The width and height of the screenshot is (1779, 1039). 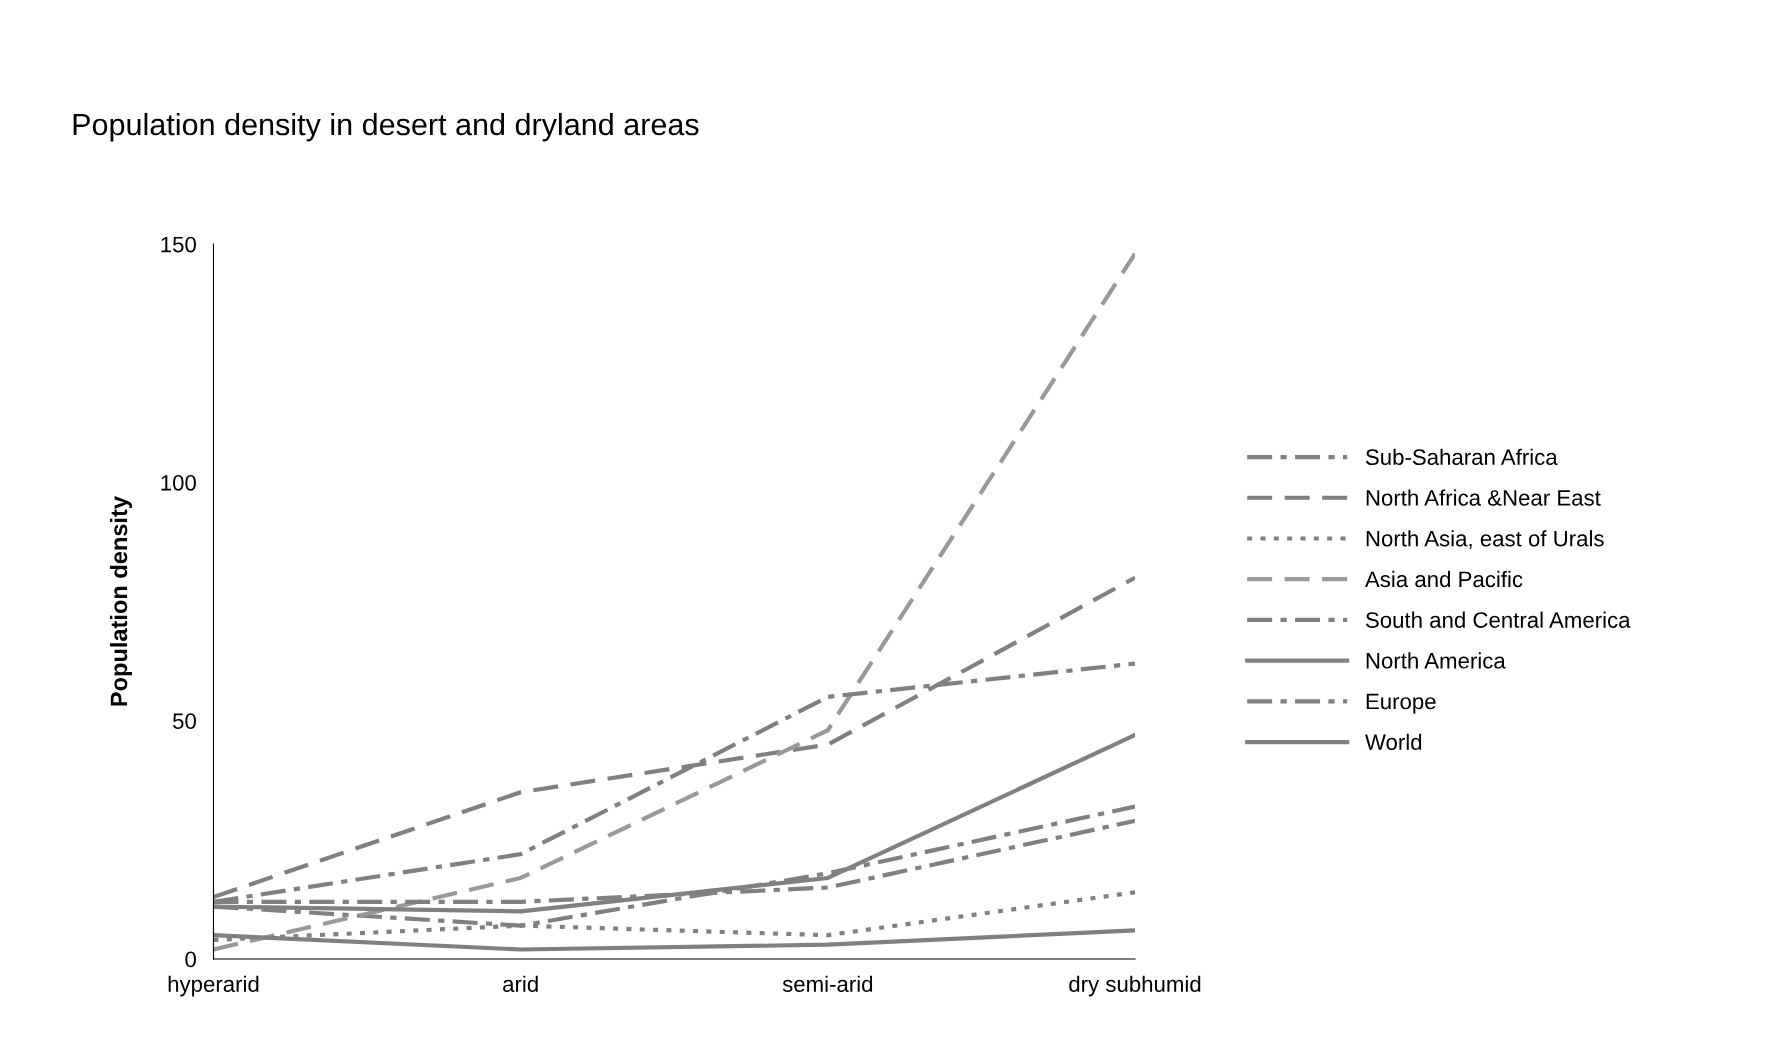 What do you see at coordinates (1485, 540) in the screenshot?
I see `legend-label: North Asia, east of Urals` at bounding box center [1485, 540].